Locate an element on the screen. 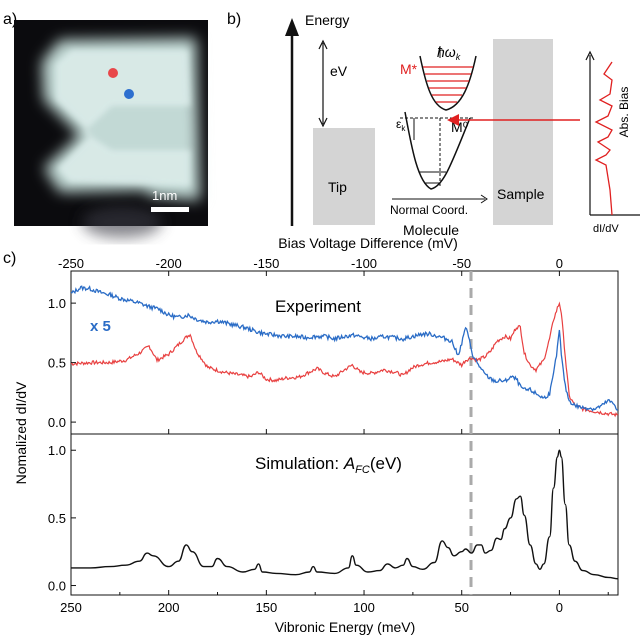 The width and height of the screenshot is (641, 639). top-tick-label: -250 is located at coordinates (71, 263).